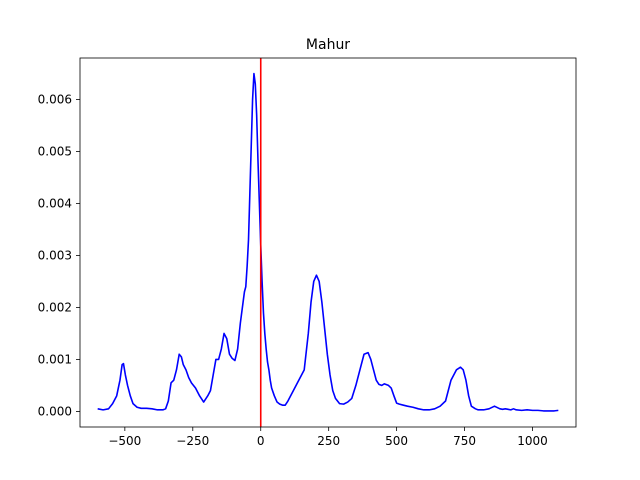 The image size is (640, 480). What do you see at coordinates (532, 441) in the screenshot?
I see `x-tick-label: 1000` at bounding box center [532, 441].